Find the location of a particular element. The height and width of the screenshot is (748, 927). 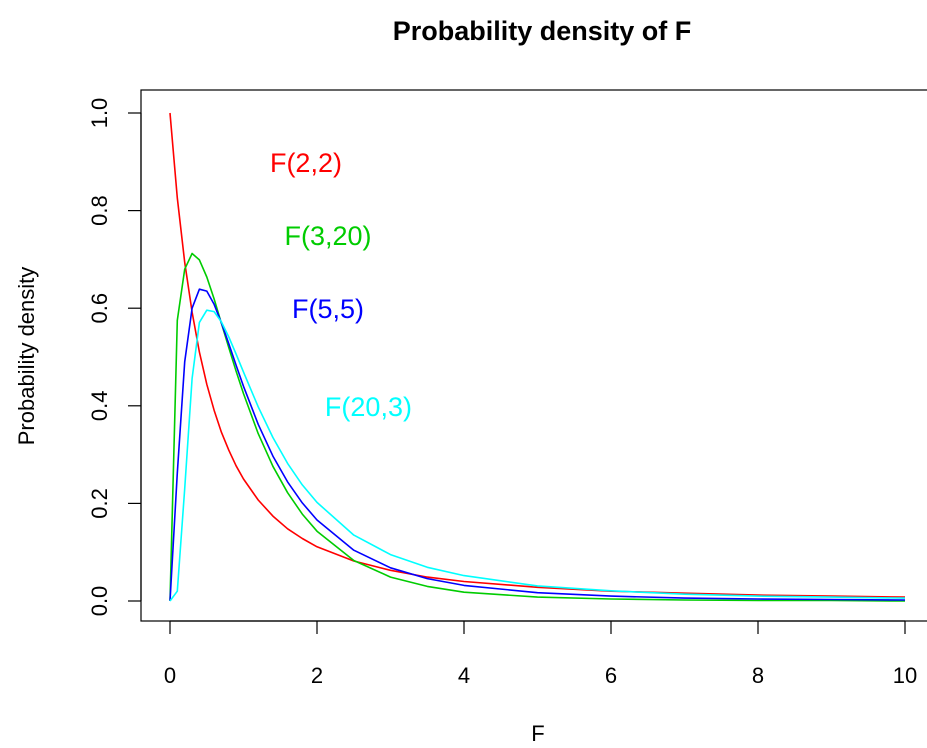

series-label-1: F(2,2) is located at coordinates (306, 163).